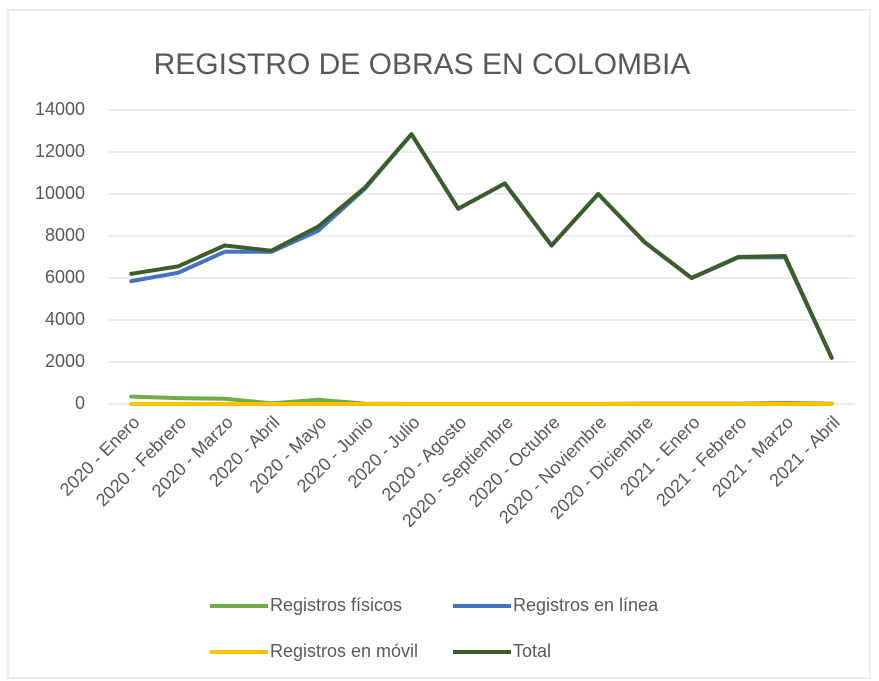 The width and height of the screenshot is (879, 681). What do you see at coordinates (586, 605) in the screenshot?
I see `legend-label: Registros en línea` at bounding box center [586, 605].